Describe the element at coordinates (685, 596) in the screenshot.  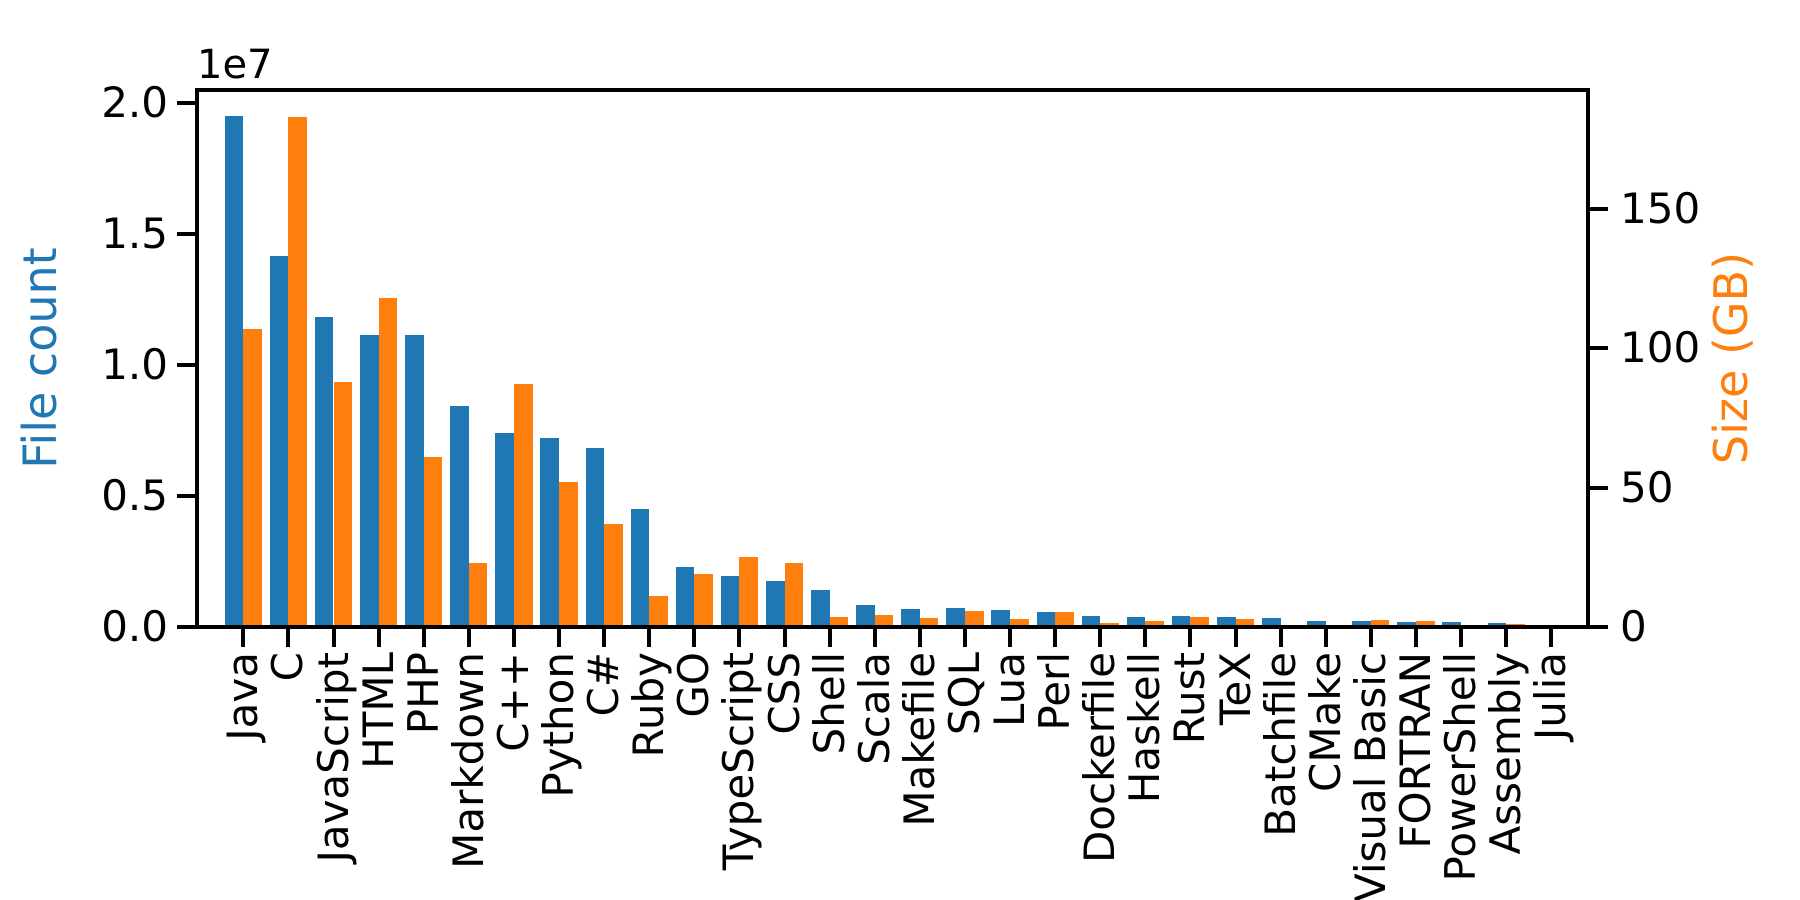
I see `bar-file-count-go` at that location.